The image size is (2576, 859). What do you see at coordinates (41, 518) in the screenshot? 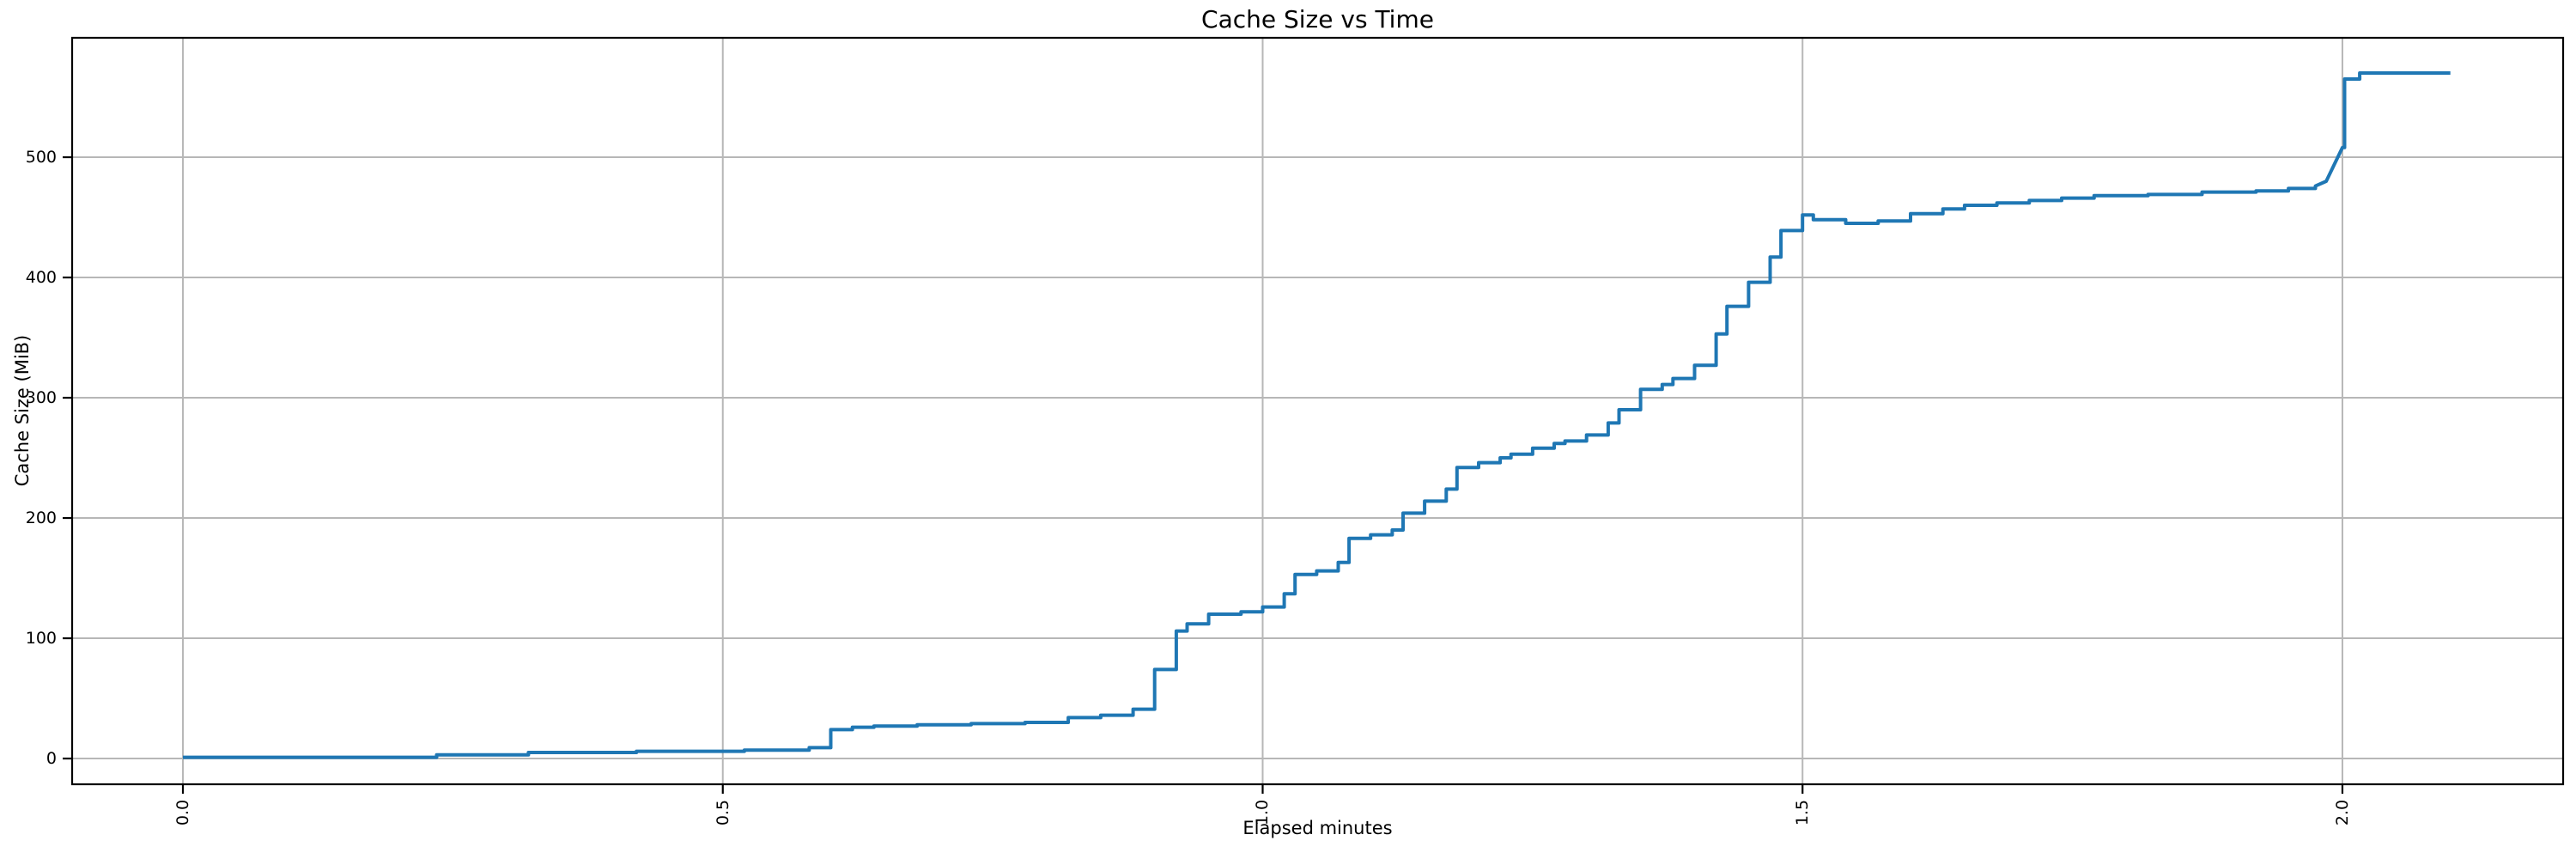
I see `y-tick-label: 200` at bounding box center [41, 518].